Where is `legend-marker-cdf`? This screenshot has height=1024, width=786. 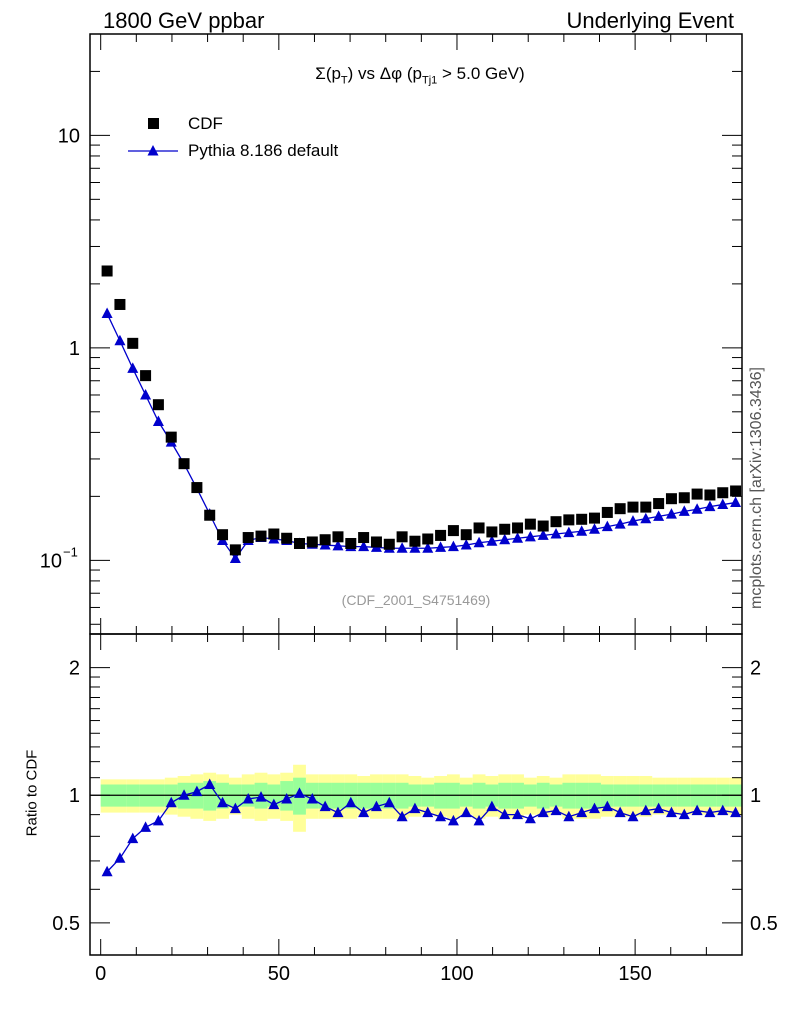 legend-marker-cdf is located at coordinates (153, 123).